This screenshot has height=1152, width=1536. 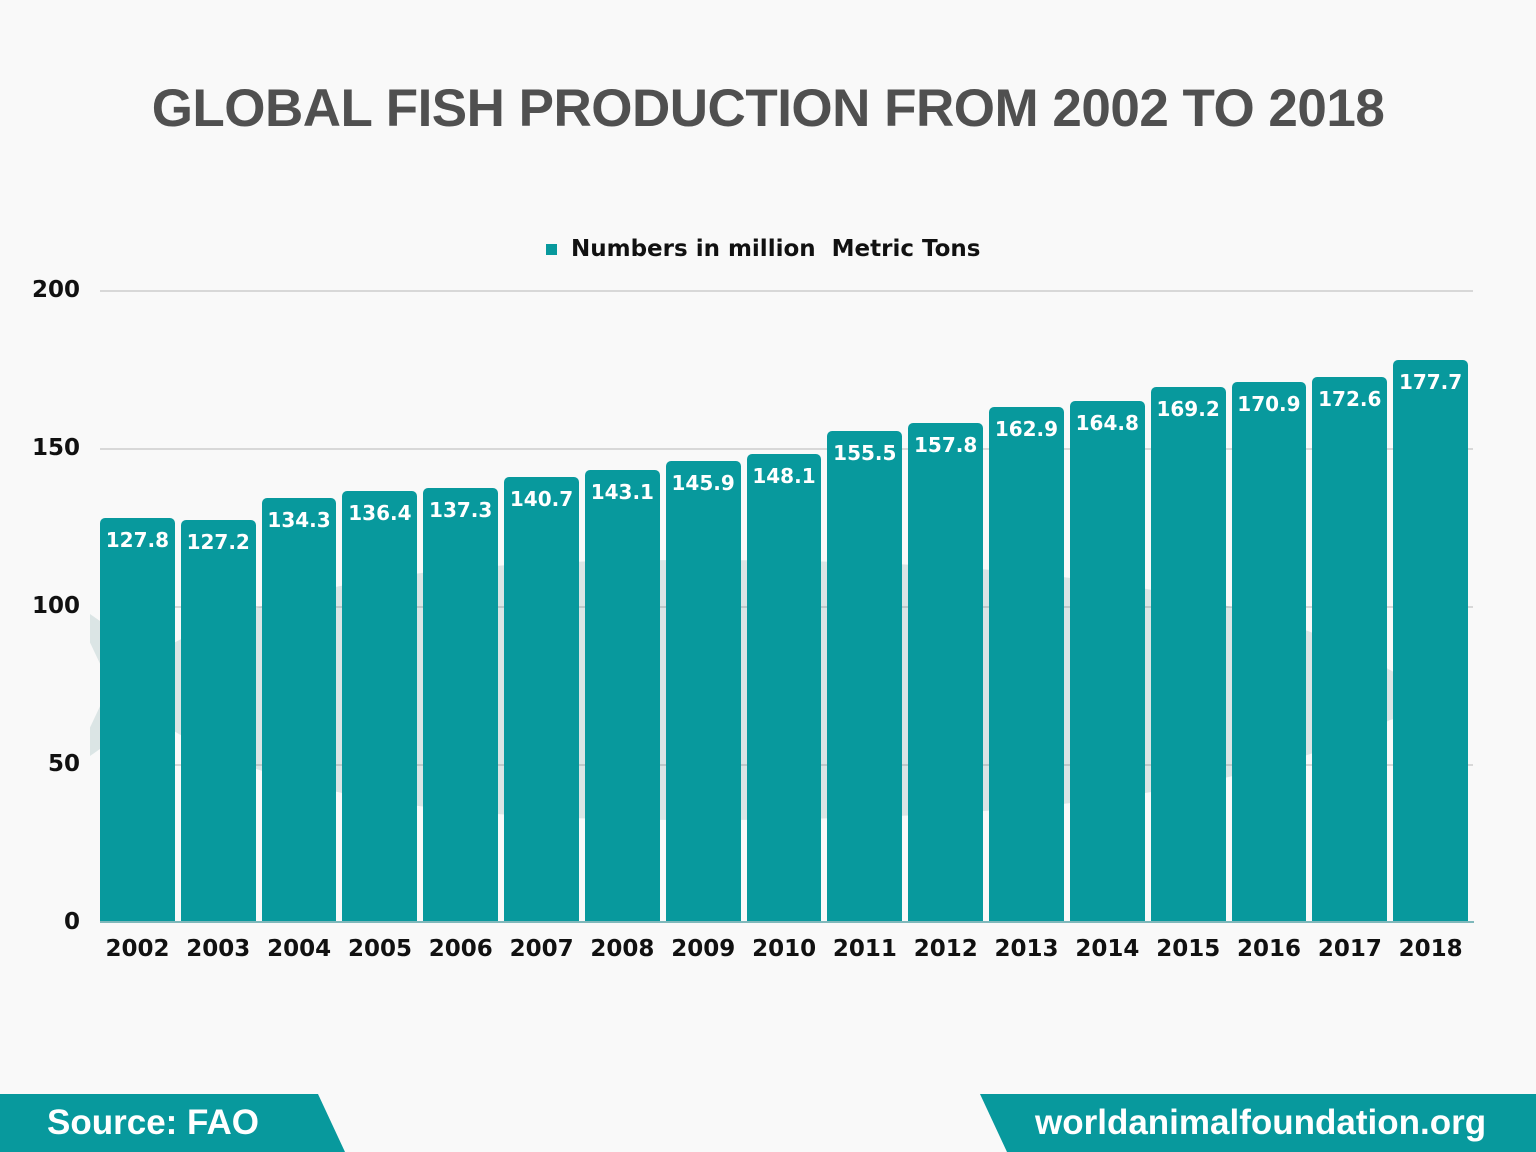 I want to click on chart-title: GLOBAL FISH PRODUCTION FROM 2002 TO 2018, so click(x=768, y=108).